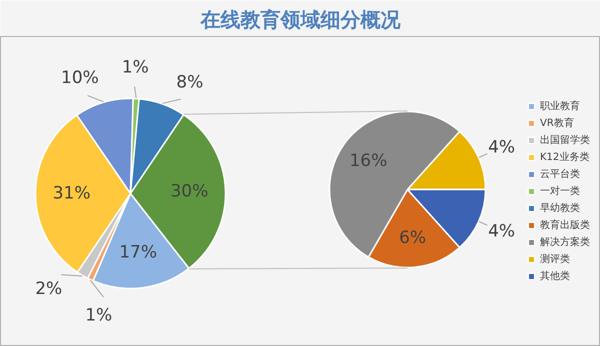 This screenshot has height=346, width=600. I want to click on legend-label: 解决方案类, so click(565, 242).